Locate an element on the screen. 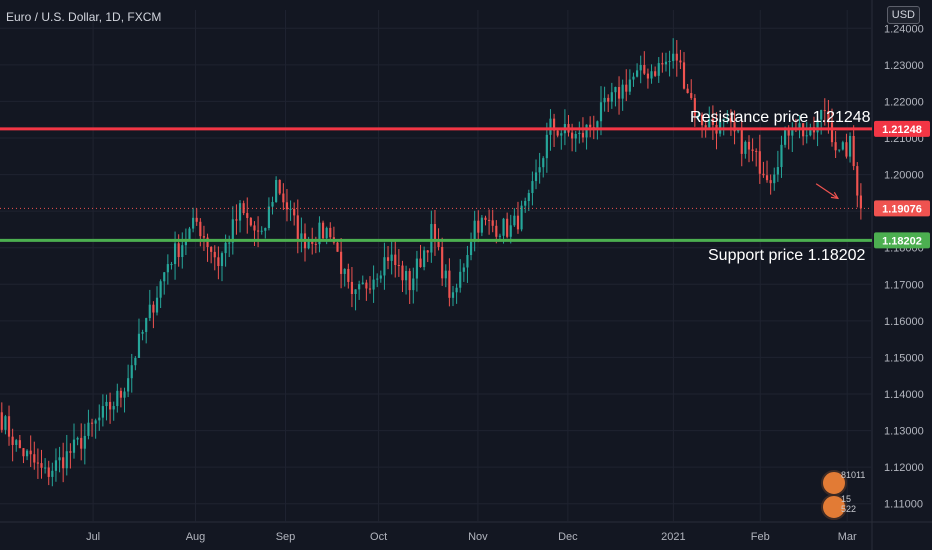 The image size is (932, 550). arrow-head-icon is located at coordinates (835, 195).